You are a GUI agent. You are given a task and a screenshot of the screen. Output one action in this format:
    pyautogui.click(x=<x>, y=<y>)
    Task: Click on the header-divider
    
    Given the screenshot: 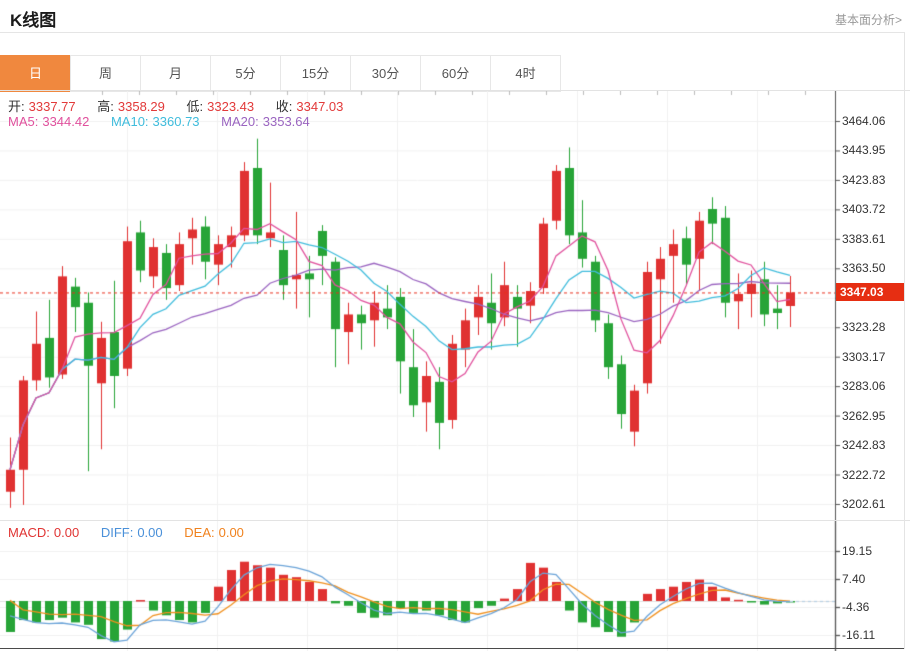 What is the action you would take?
    pyautogui.click(x=452, y=32)
    